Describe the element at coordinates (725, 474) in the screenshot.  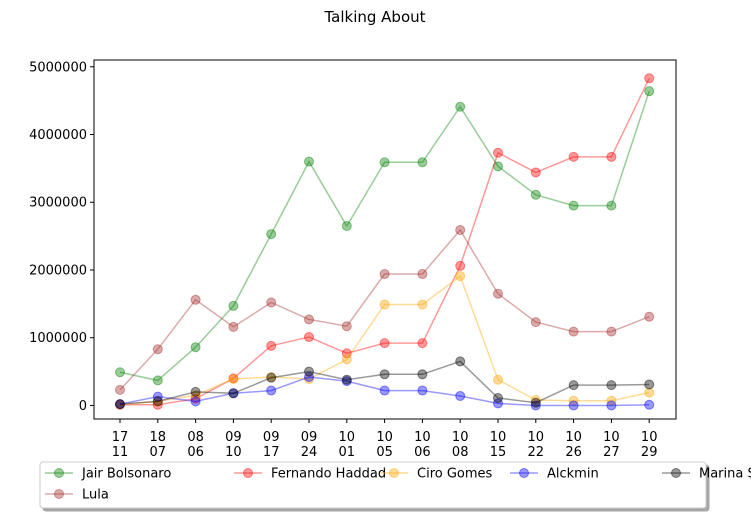
I see `legend-label-marina-silva: Marina Silva` at that location.